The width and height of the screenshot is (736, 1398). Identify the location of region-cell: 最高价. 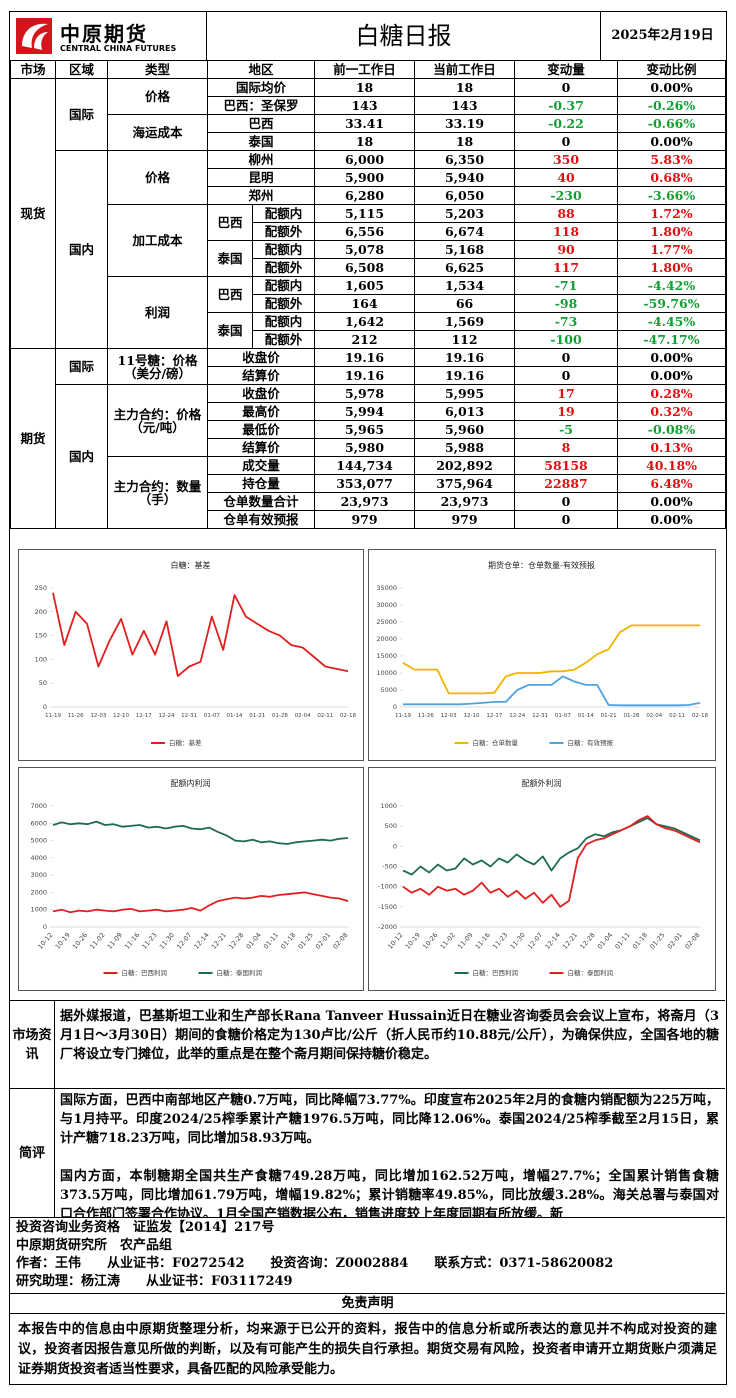
(261, 411).